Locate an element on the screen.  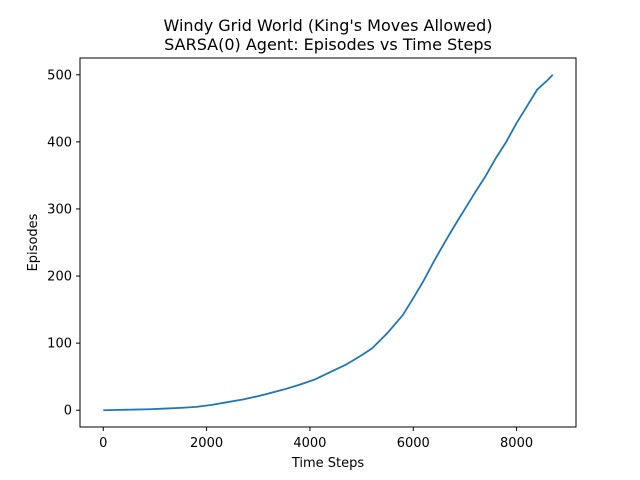
y-tick-label: 500 is located at coordinates (59, 75).